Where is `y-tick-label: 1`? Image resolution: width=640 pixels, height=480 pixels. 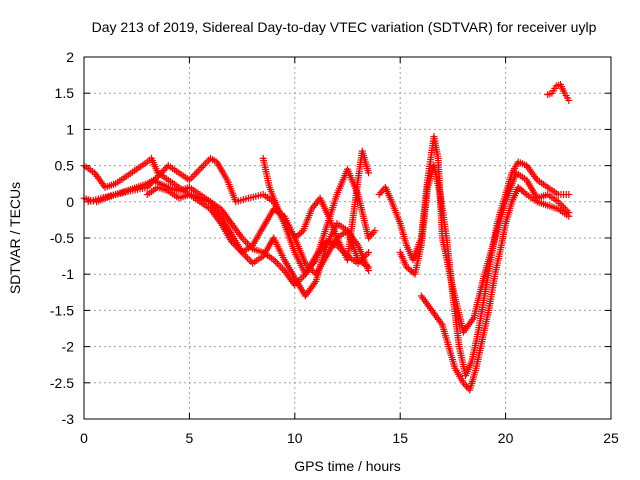
y-tick-label: 1 is located at coordinates (70, 129).